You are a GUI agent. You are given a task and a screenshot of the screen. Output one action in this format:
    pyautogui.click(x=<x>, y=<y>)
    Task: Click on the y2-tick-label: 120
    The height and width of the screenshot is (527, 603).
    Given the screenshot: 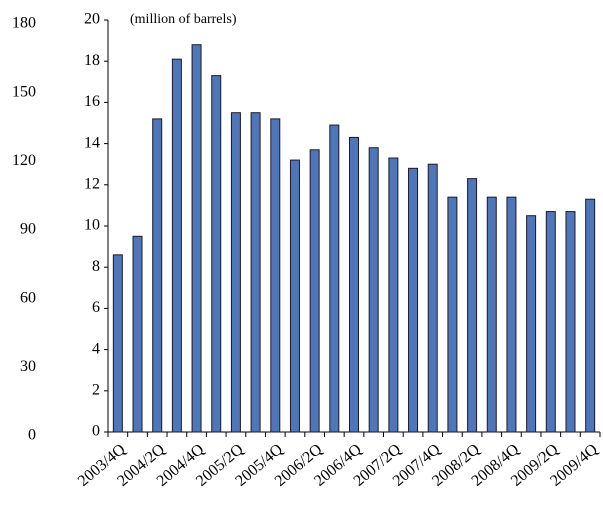 What is the action you would take?
    pyautogui.click(x=24, y=160)
    